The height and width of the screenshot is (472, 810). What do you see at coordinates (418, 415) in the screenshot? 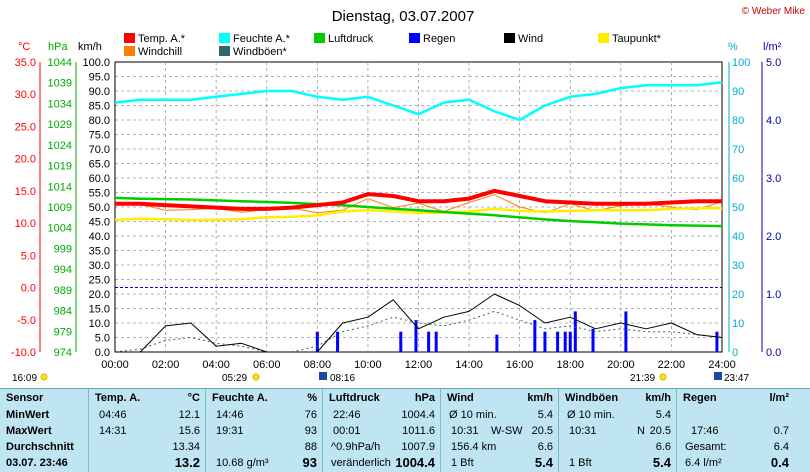
I see `stats-cell: 1004.4` at bounding box center [418, 415].